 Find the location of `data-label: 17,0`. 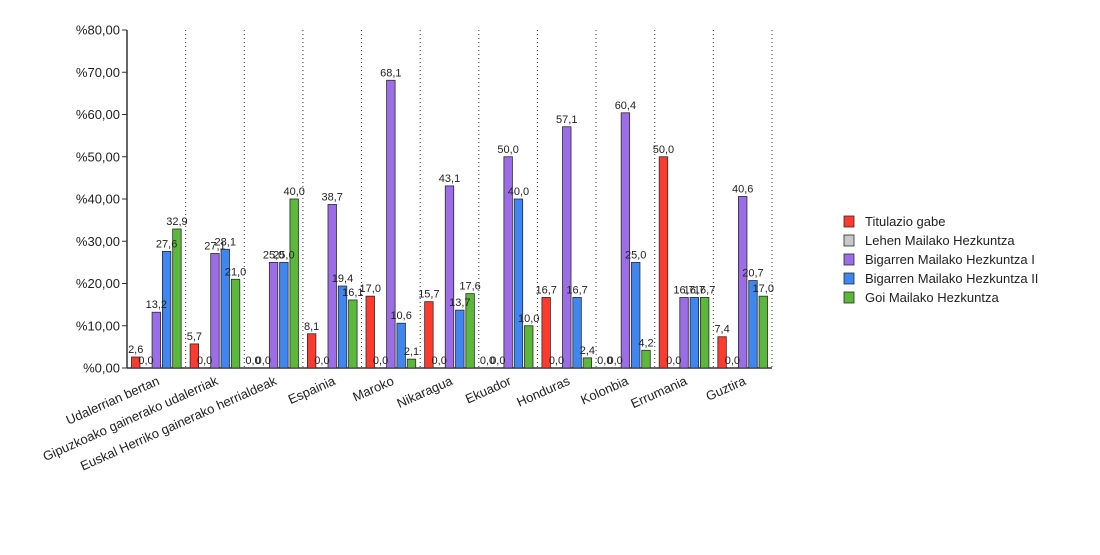

data-label: 17,0 is located at coordinates (370, 289).